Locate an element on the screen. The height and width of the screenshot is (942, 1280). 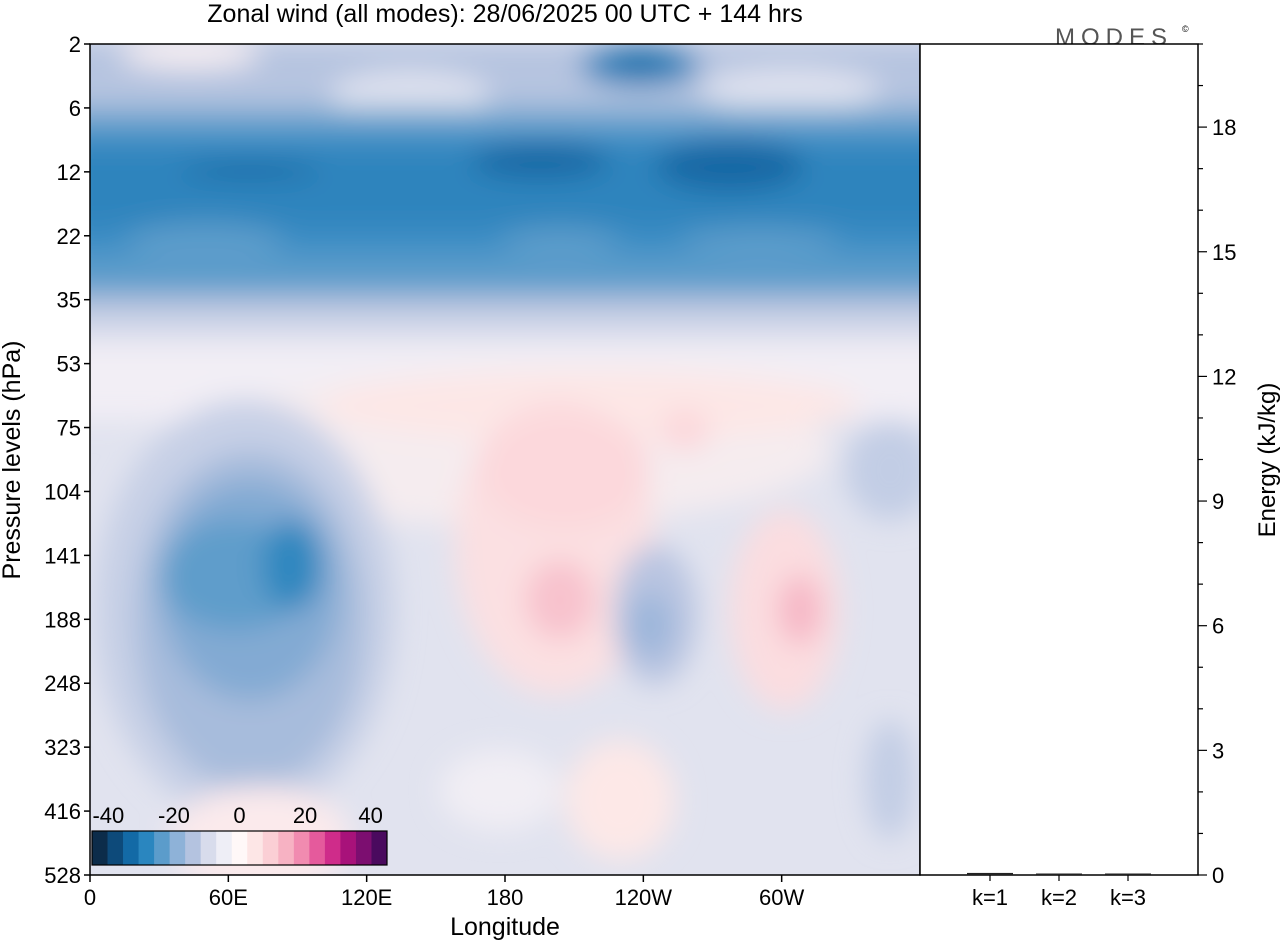
energy-tick-label: 15 is located at coordinates (1224, 252).